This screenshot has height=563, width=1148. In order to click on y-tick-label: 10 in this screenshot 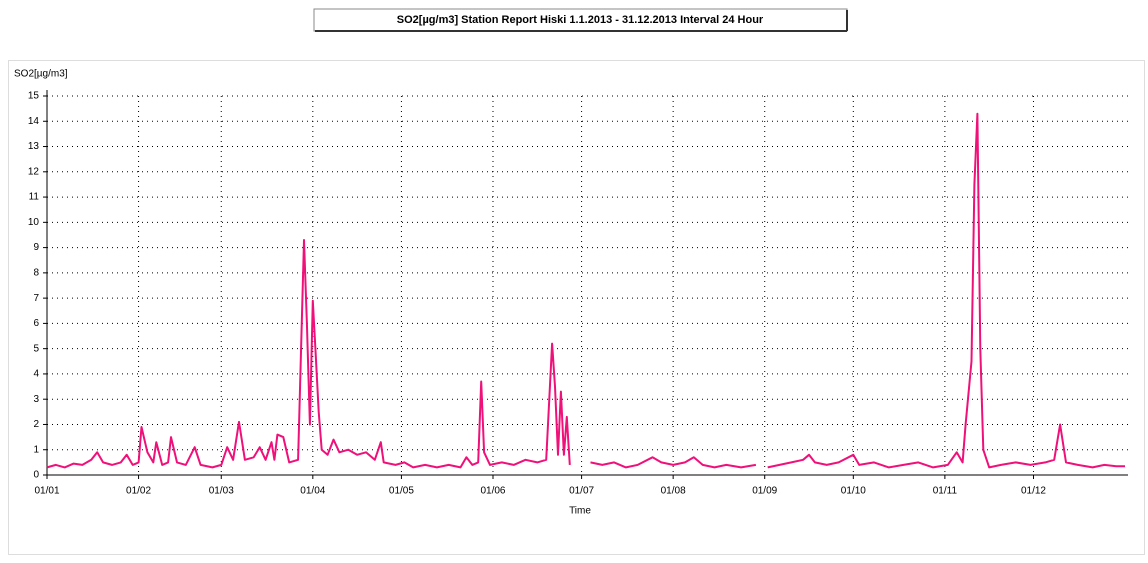, I will do `click(34, 222)`.